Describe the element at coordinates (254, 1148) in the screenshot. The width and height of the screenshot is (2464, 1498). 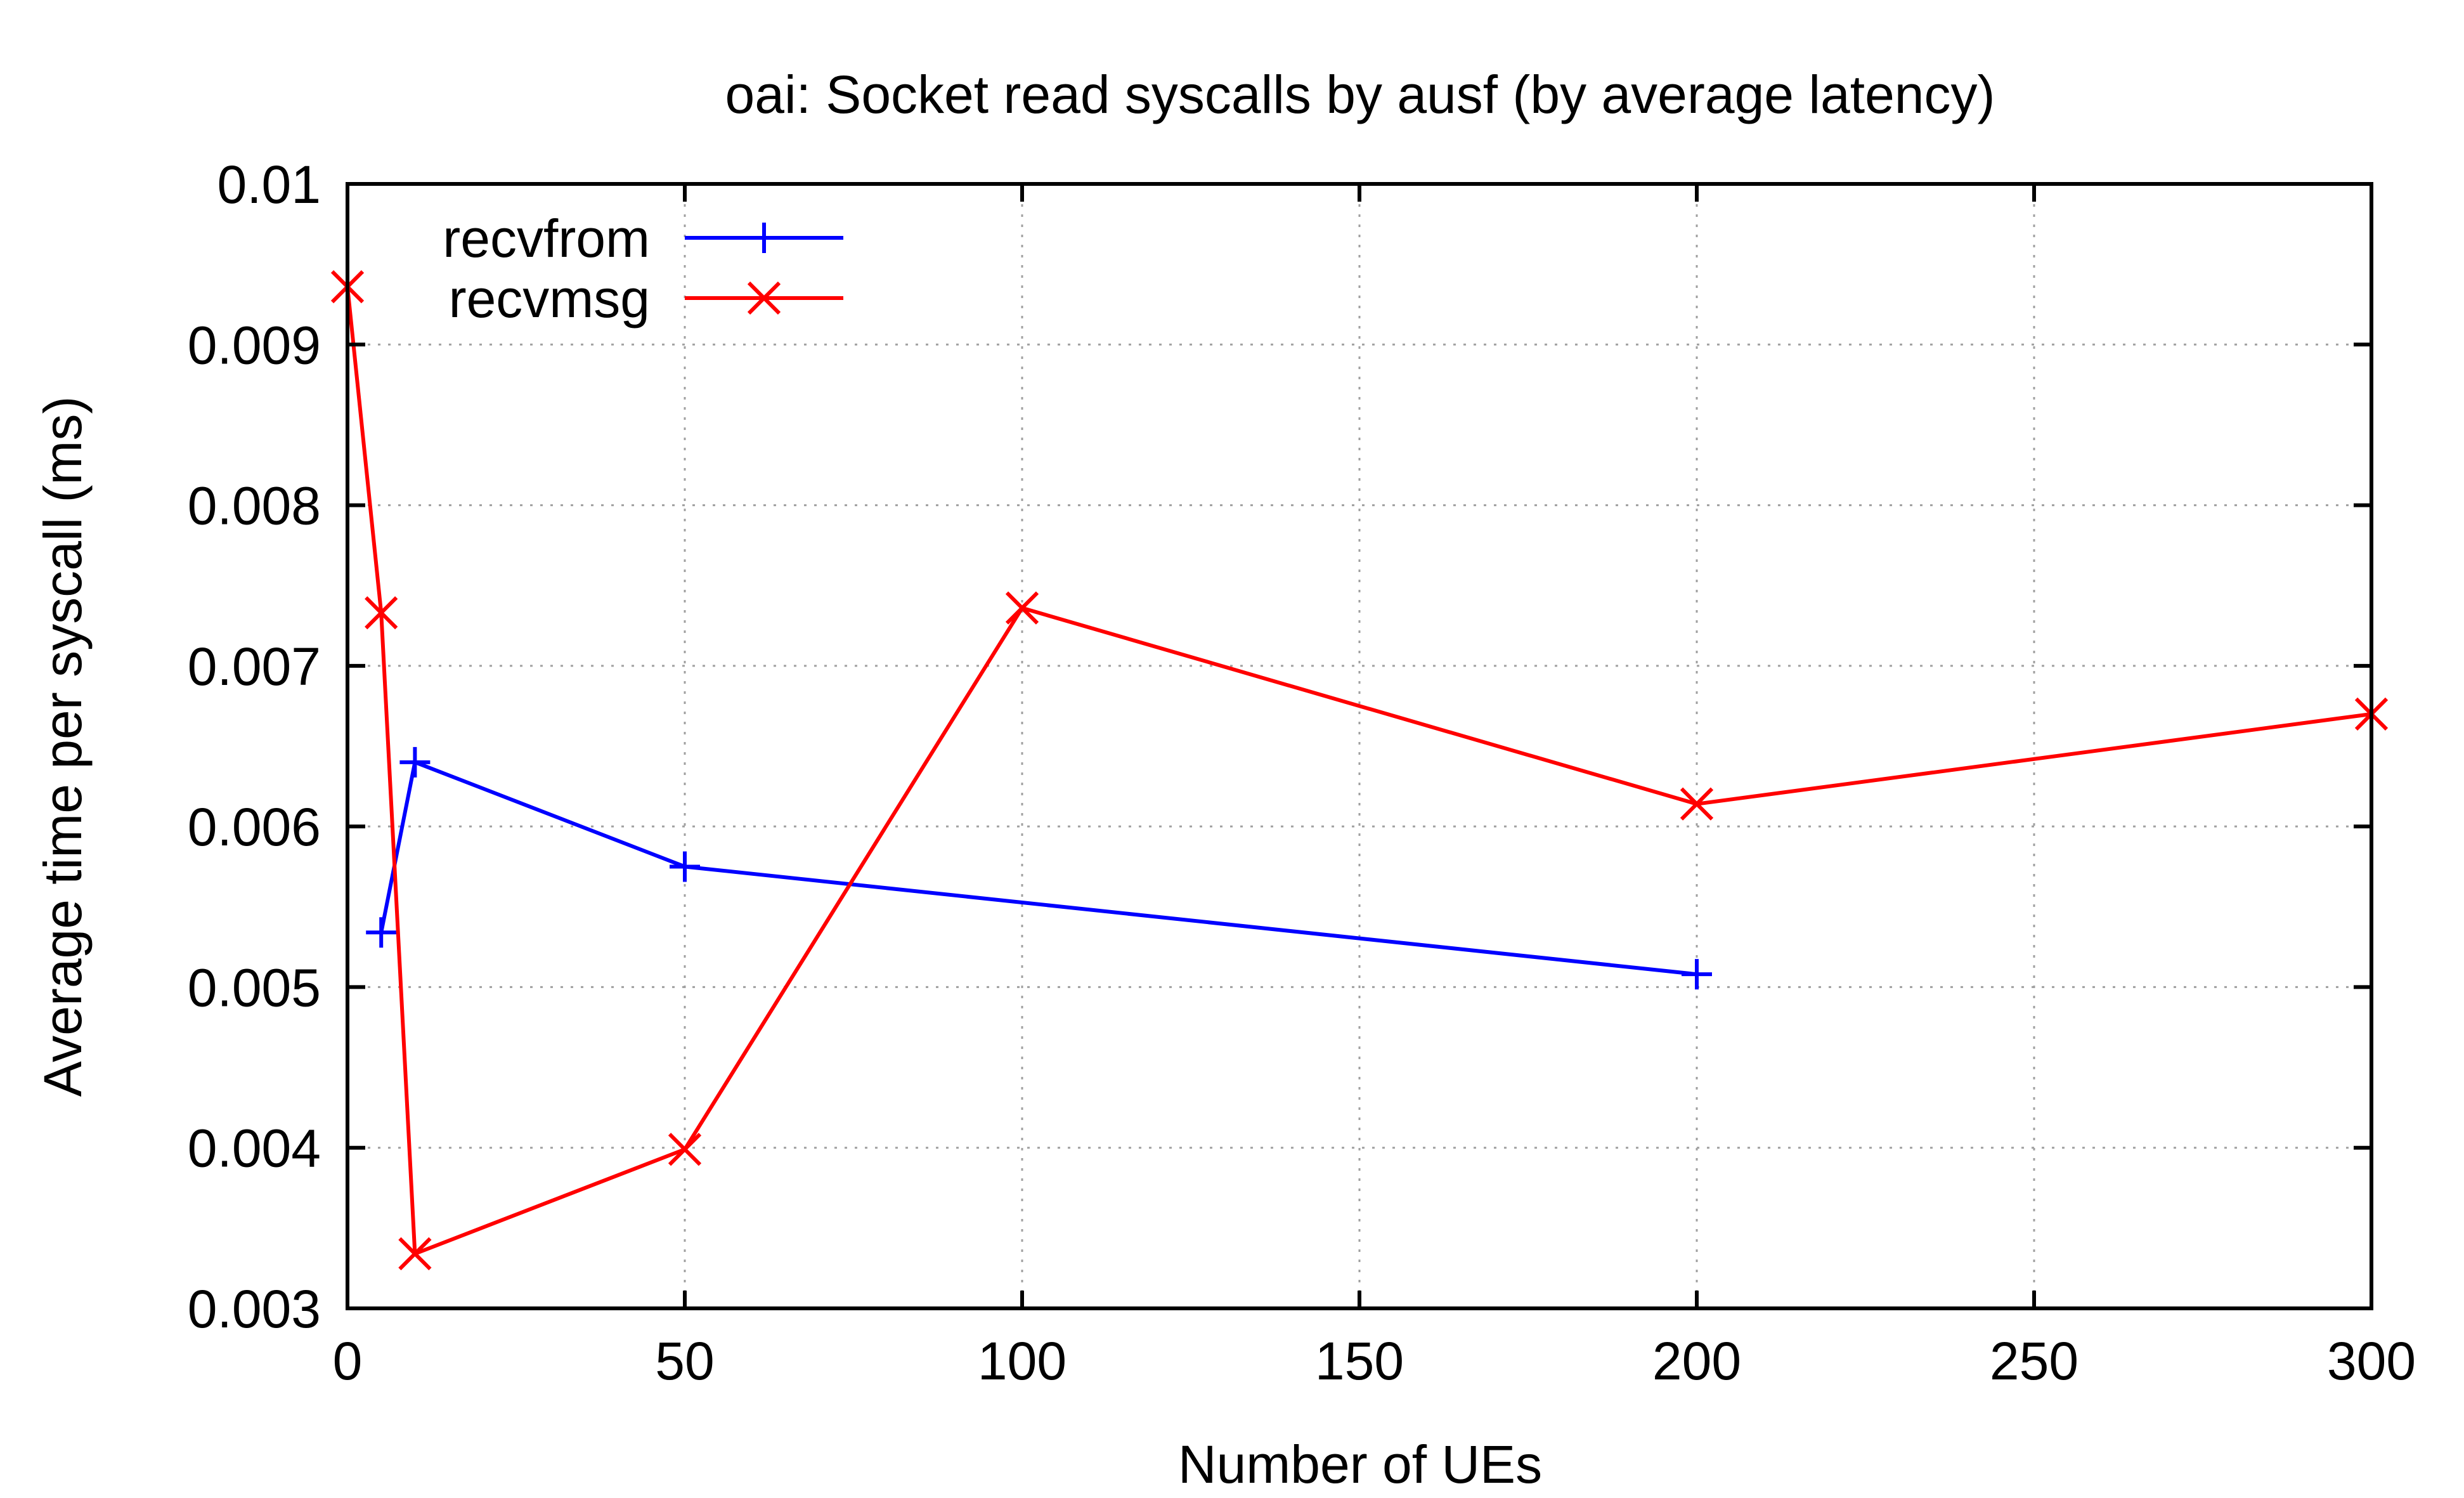
I see `y-tick-label: 0.004` at that location.